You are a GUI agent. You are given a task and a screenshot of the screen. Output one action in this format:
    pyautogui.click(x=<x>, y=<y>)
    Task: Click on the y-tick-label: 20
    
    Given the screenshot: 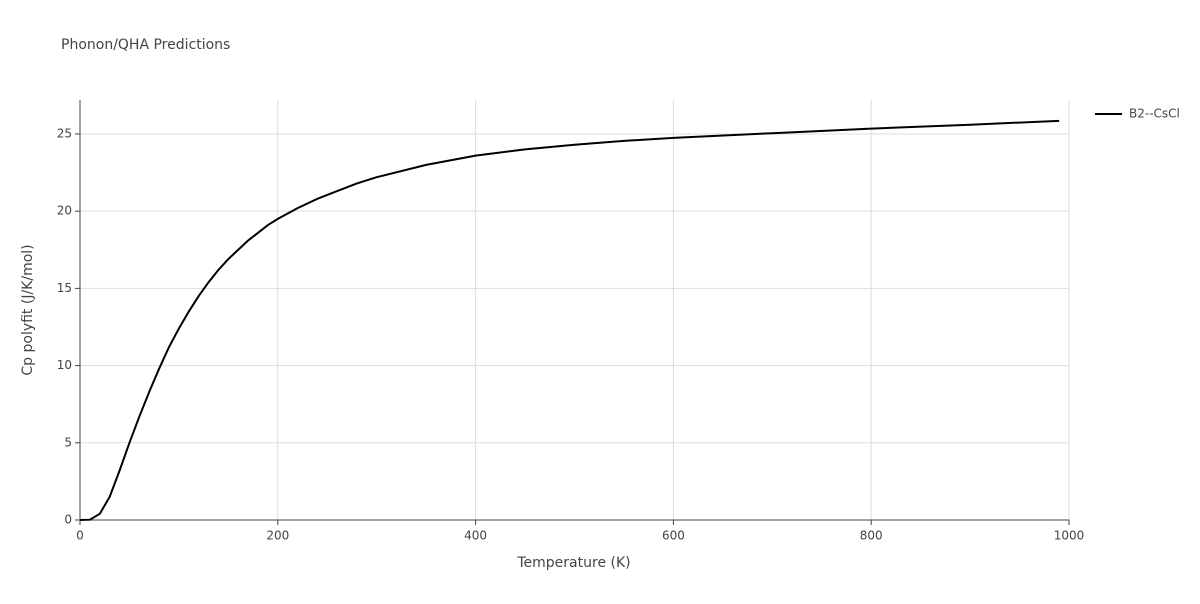 What is the action you would take?
    pyautogui.click(x=64, y=211)
    